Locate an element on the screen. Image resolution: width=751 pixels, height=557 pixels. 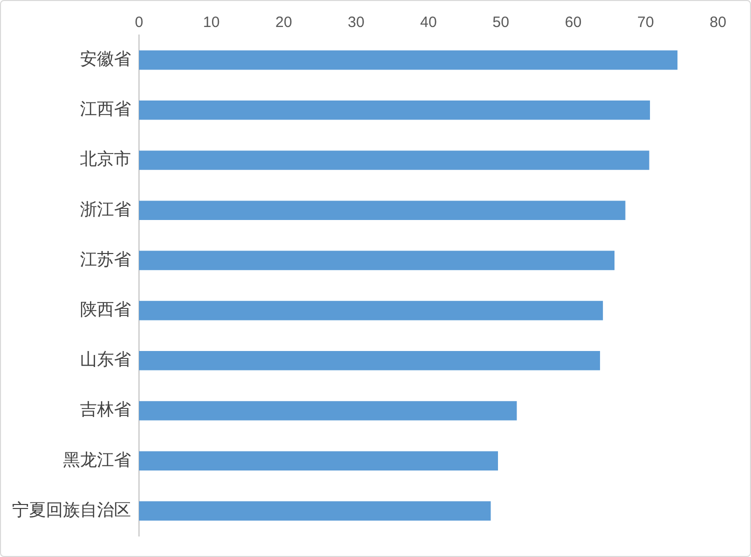
y-tick-label: 山东省 is located at coordinates (105, 360).